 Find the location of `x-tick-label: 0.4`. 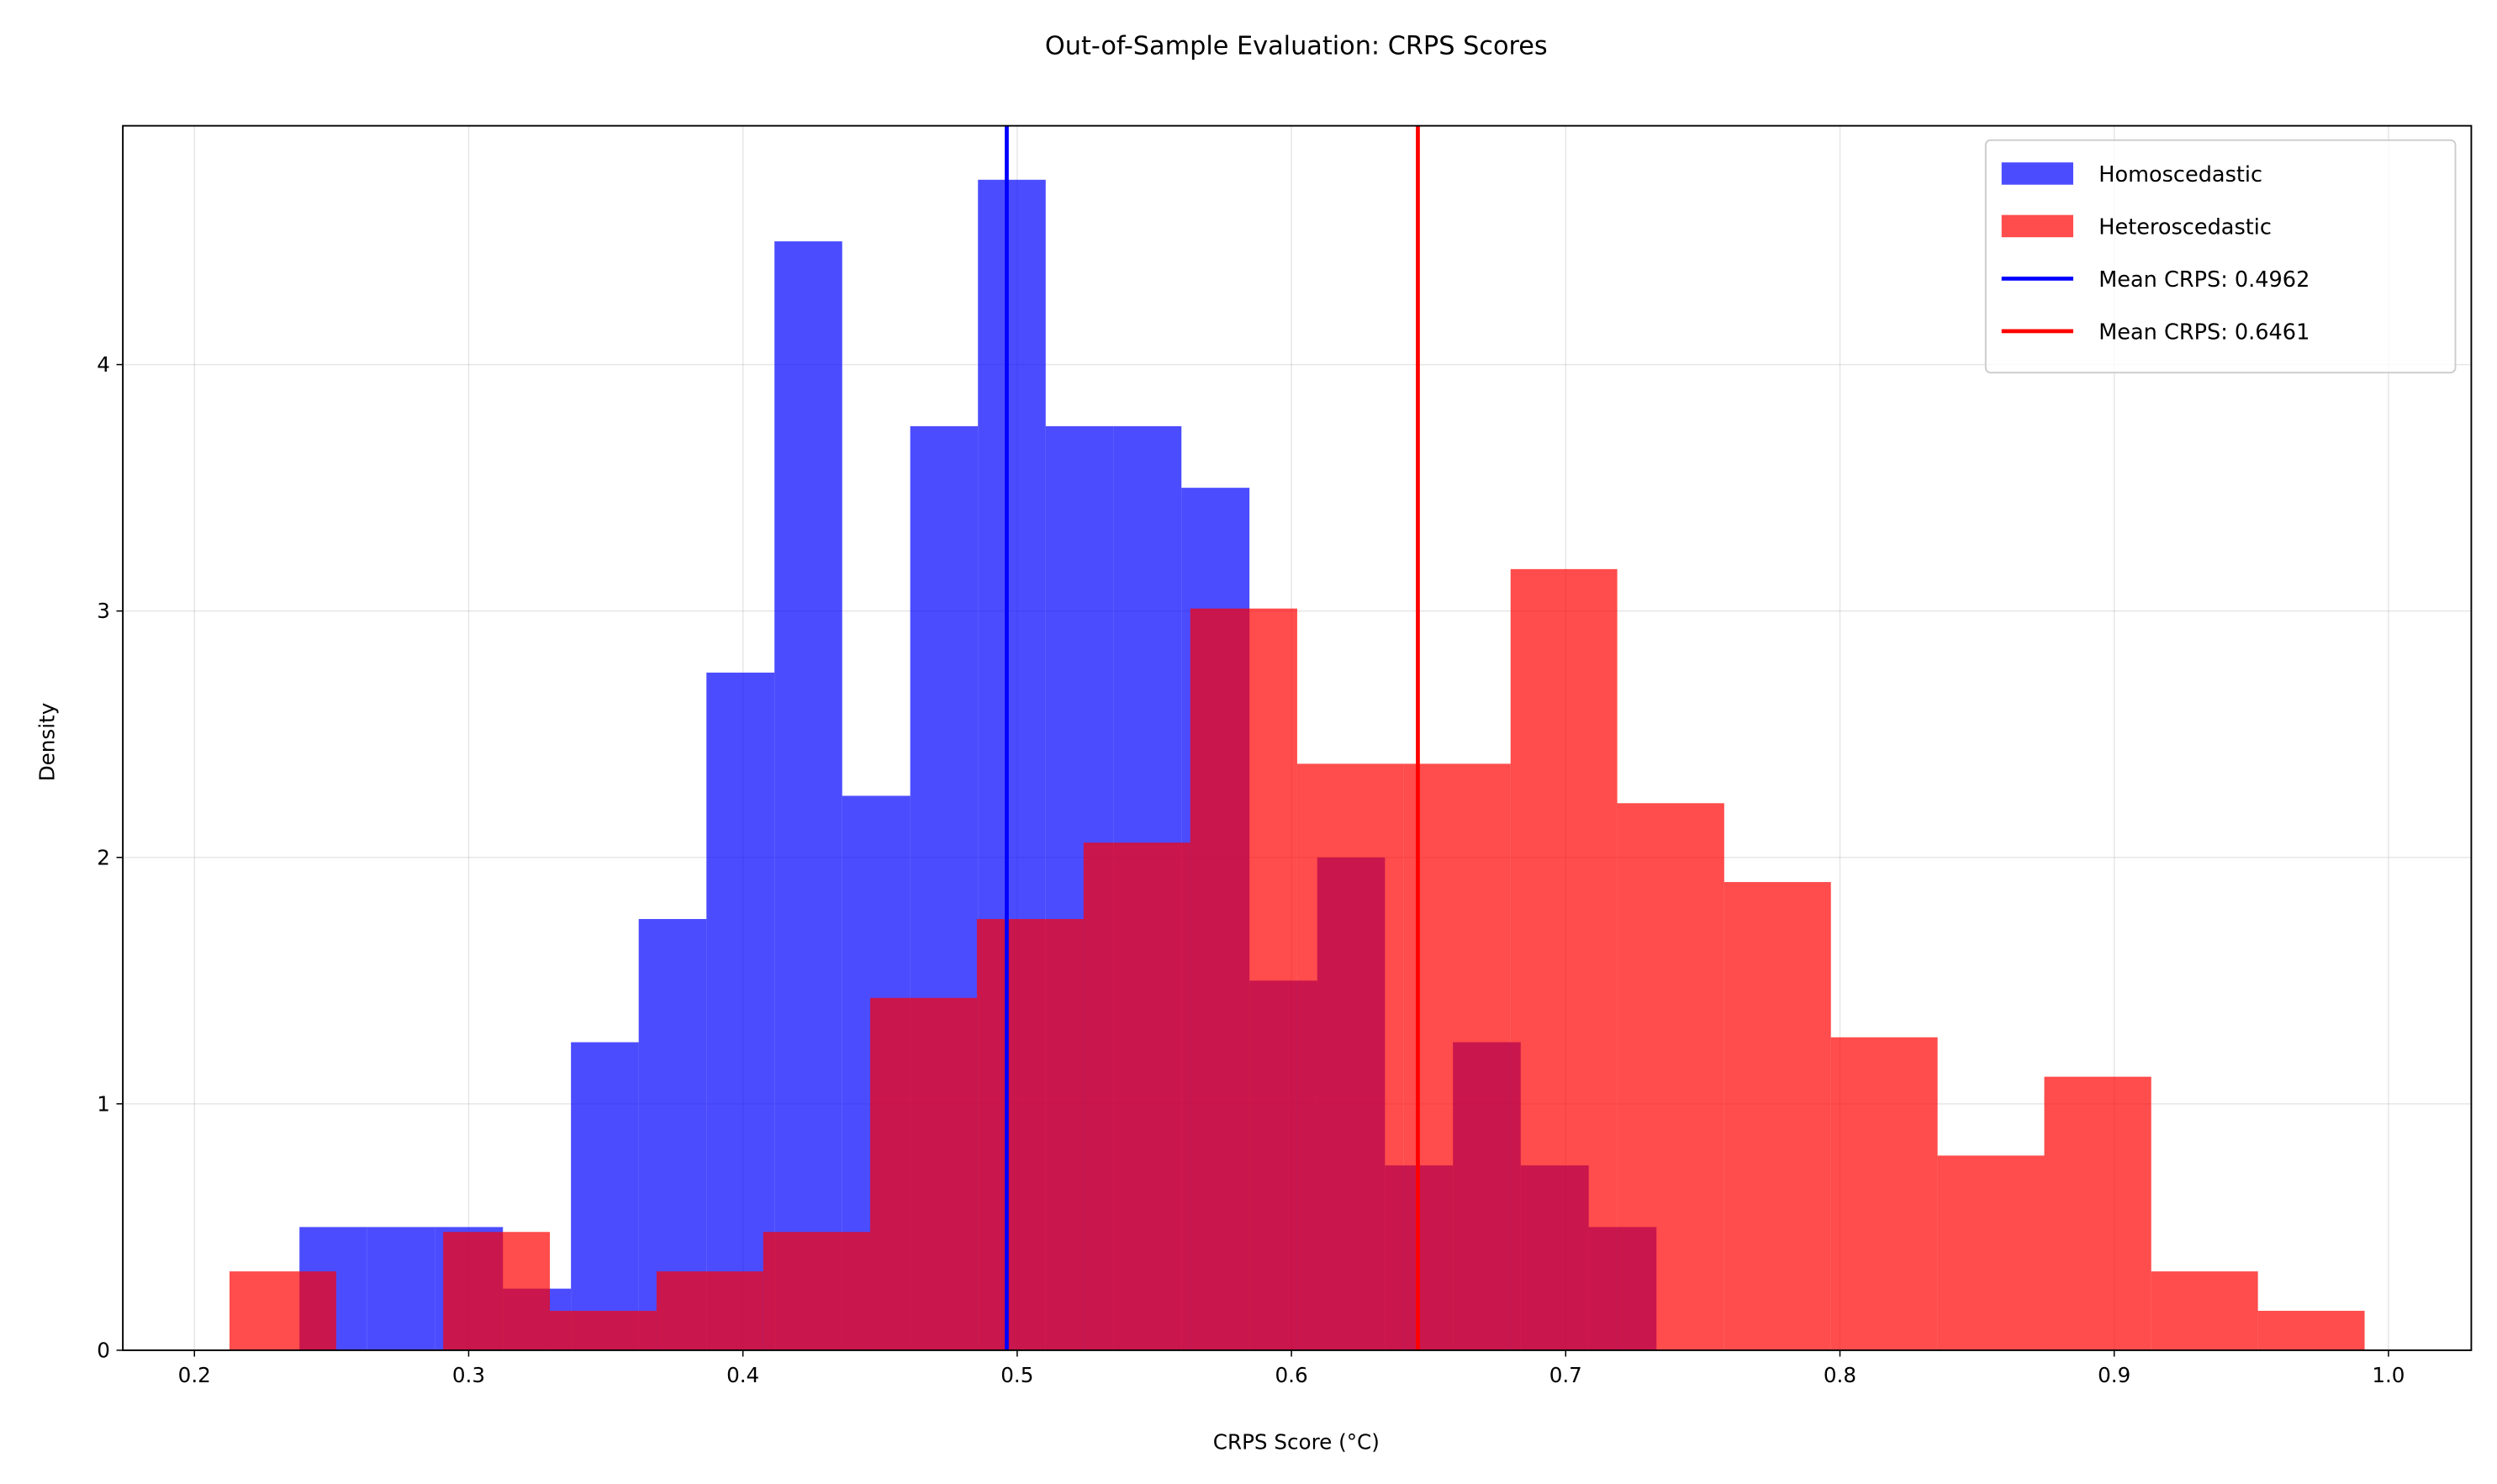

x-tick-label: 0.4 is located at coordinates (742, 1375).